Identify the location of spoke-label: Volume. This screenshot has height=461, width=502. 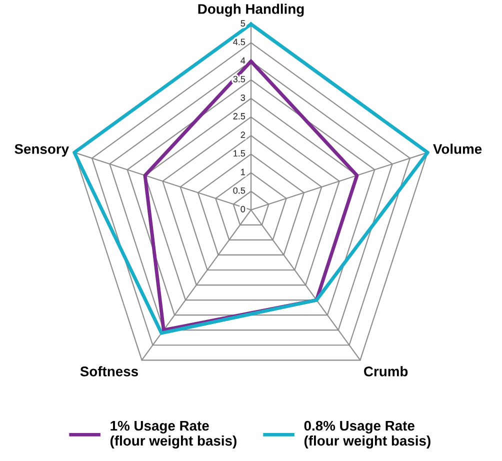
(457, 149).